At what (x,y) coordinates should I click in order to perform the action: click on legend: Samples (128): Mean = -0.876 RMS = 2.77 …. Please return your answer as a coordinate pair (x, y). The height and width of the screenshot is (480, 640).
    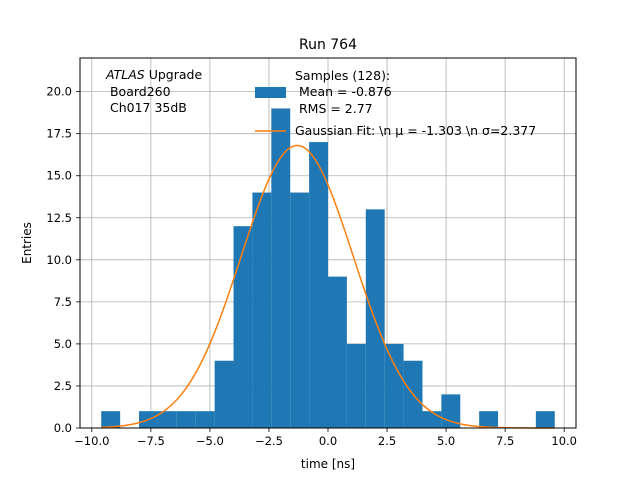
    Looking at the image, I should click on (395, 103).